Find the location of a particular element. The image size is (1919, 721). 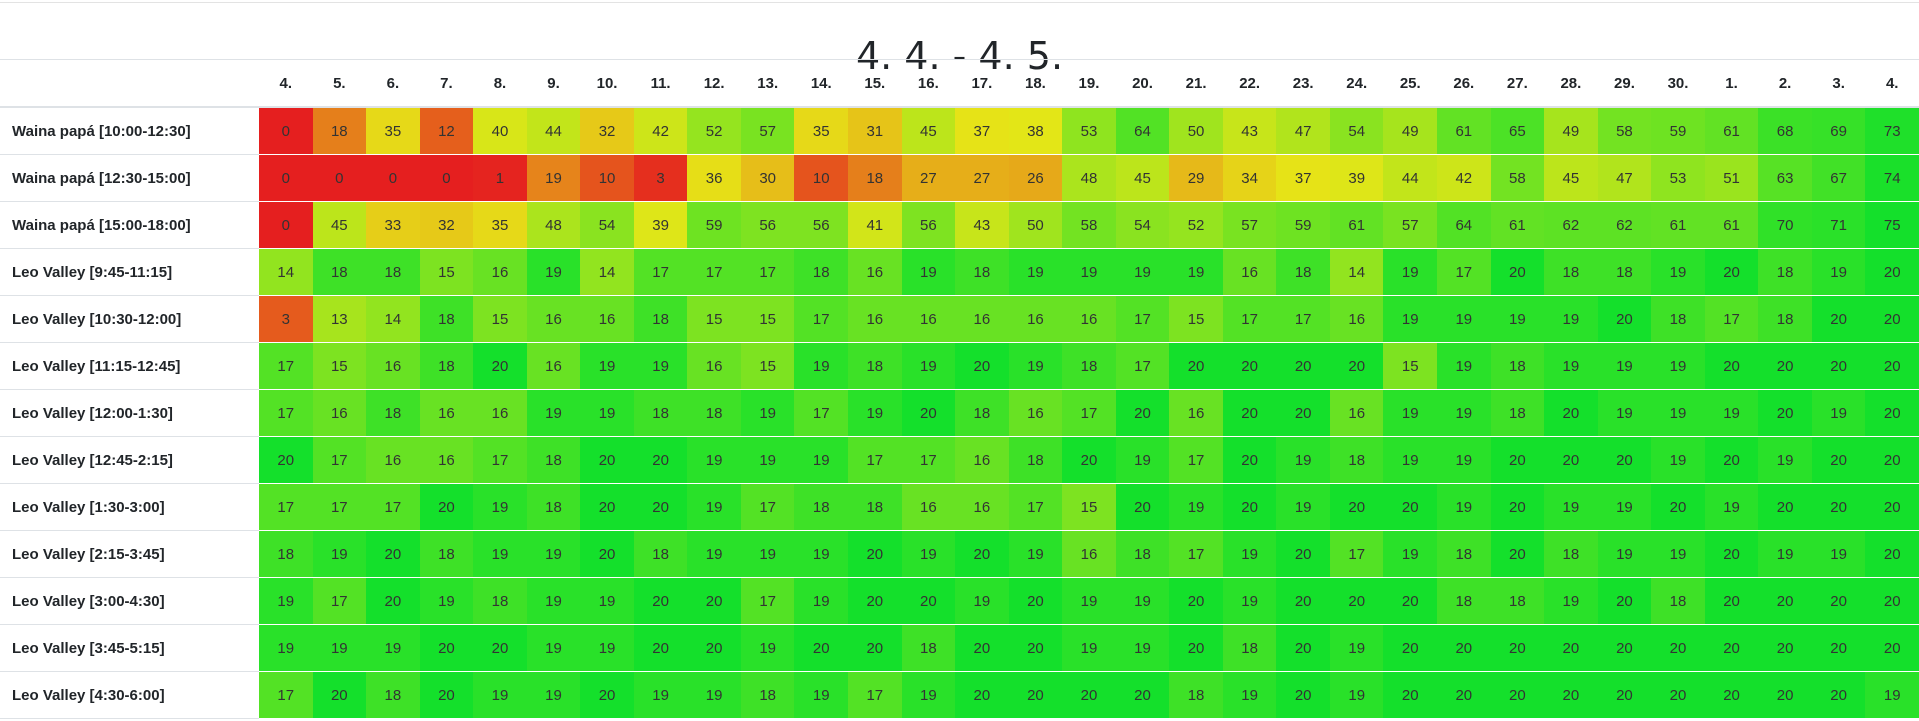

row-label: Leo Valley [12:00-1:30] is located at coordinates (129, 413).